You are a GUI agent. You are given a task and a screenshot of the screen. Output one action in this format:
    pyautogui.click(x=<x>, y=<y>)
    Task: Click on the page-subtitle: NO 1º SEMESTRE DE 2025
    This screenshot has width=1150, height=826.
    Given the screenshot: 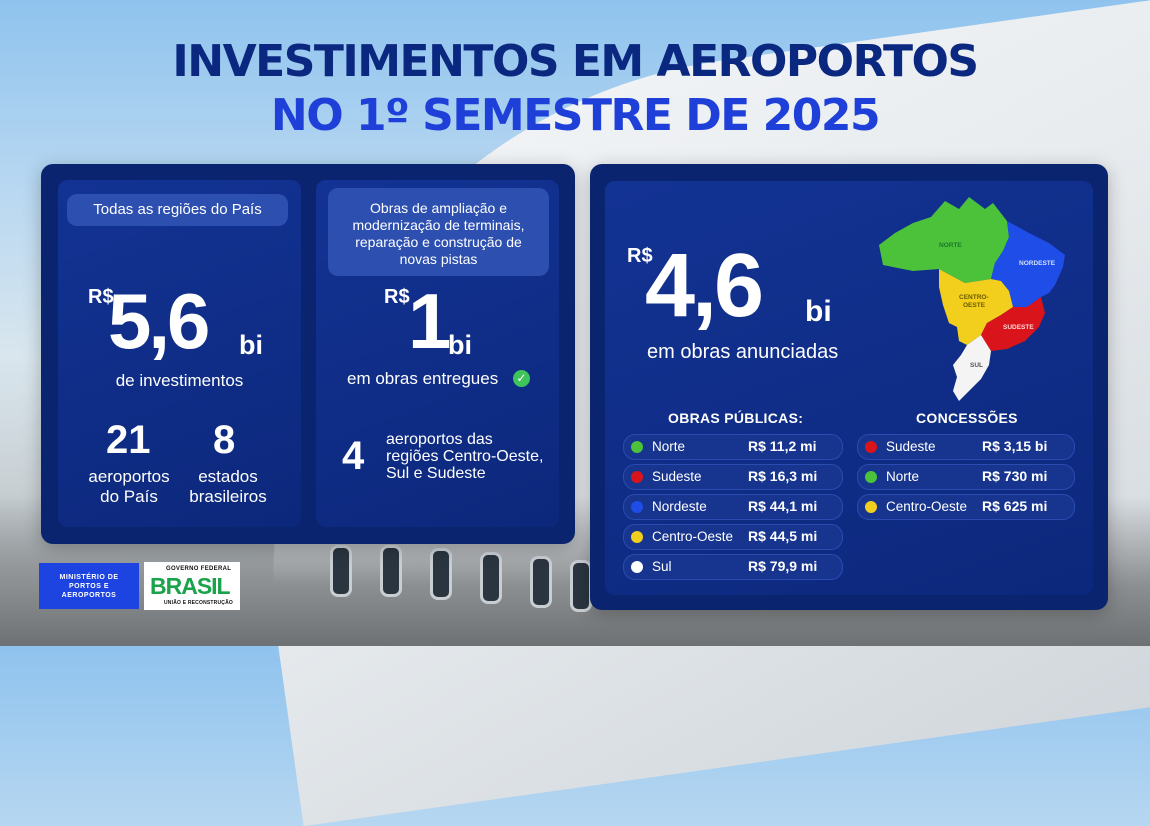 What is the action you would take?
    pyautogui.click(x=575, y=115)
    